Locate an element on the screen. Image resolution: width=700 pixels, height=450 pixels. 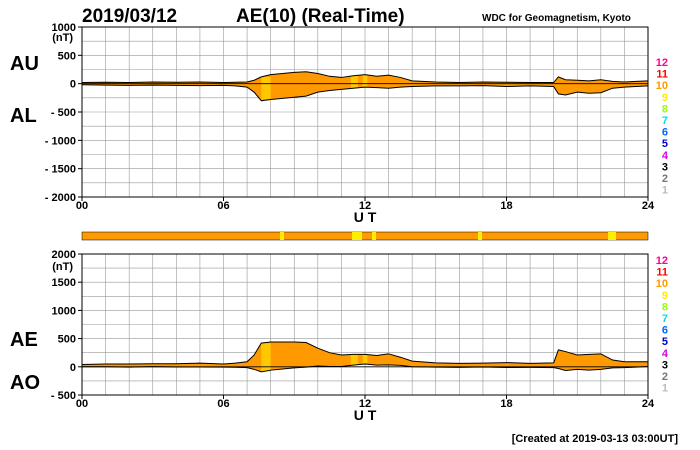
au-label: AU is located at coordinates (24, 64).